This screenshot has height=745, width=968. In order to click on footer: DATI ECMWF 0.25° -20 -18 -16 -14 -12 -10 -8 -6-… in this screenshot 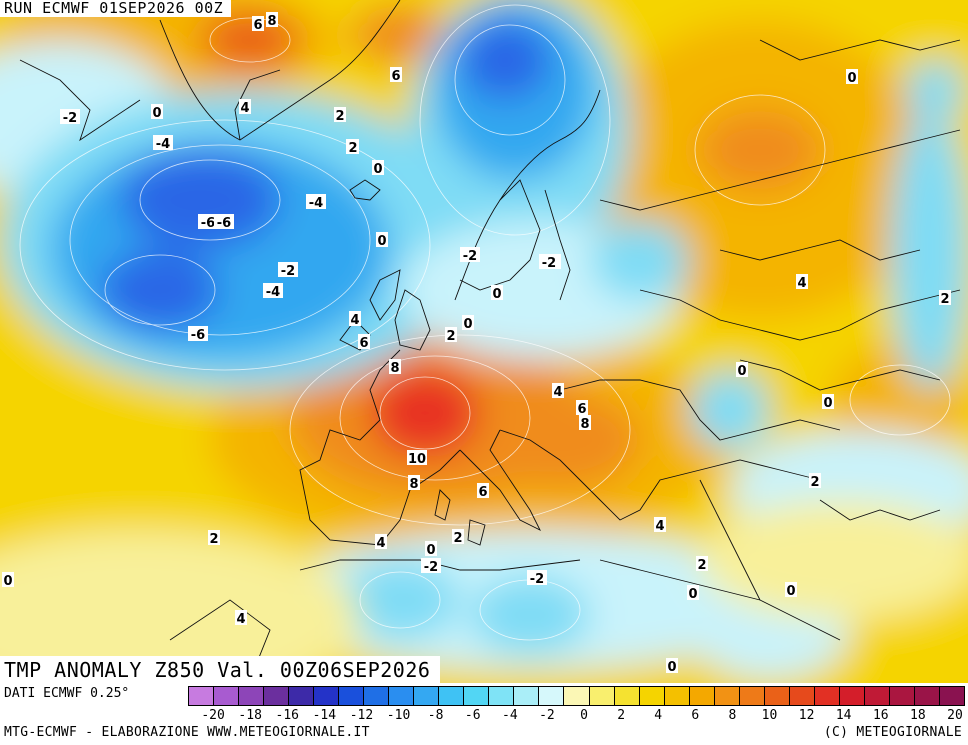, I will do `click(484, 714)`.